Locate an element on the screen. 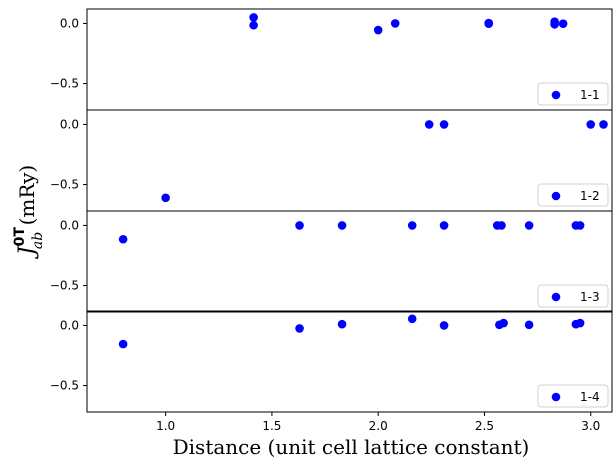  legend-label: 1-3 is located at coordinates (590, 297).